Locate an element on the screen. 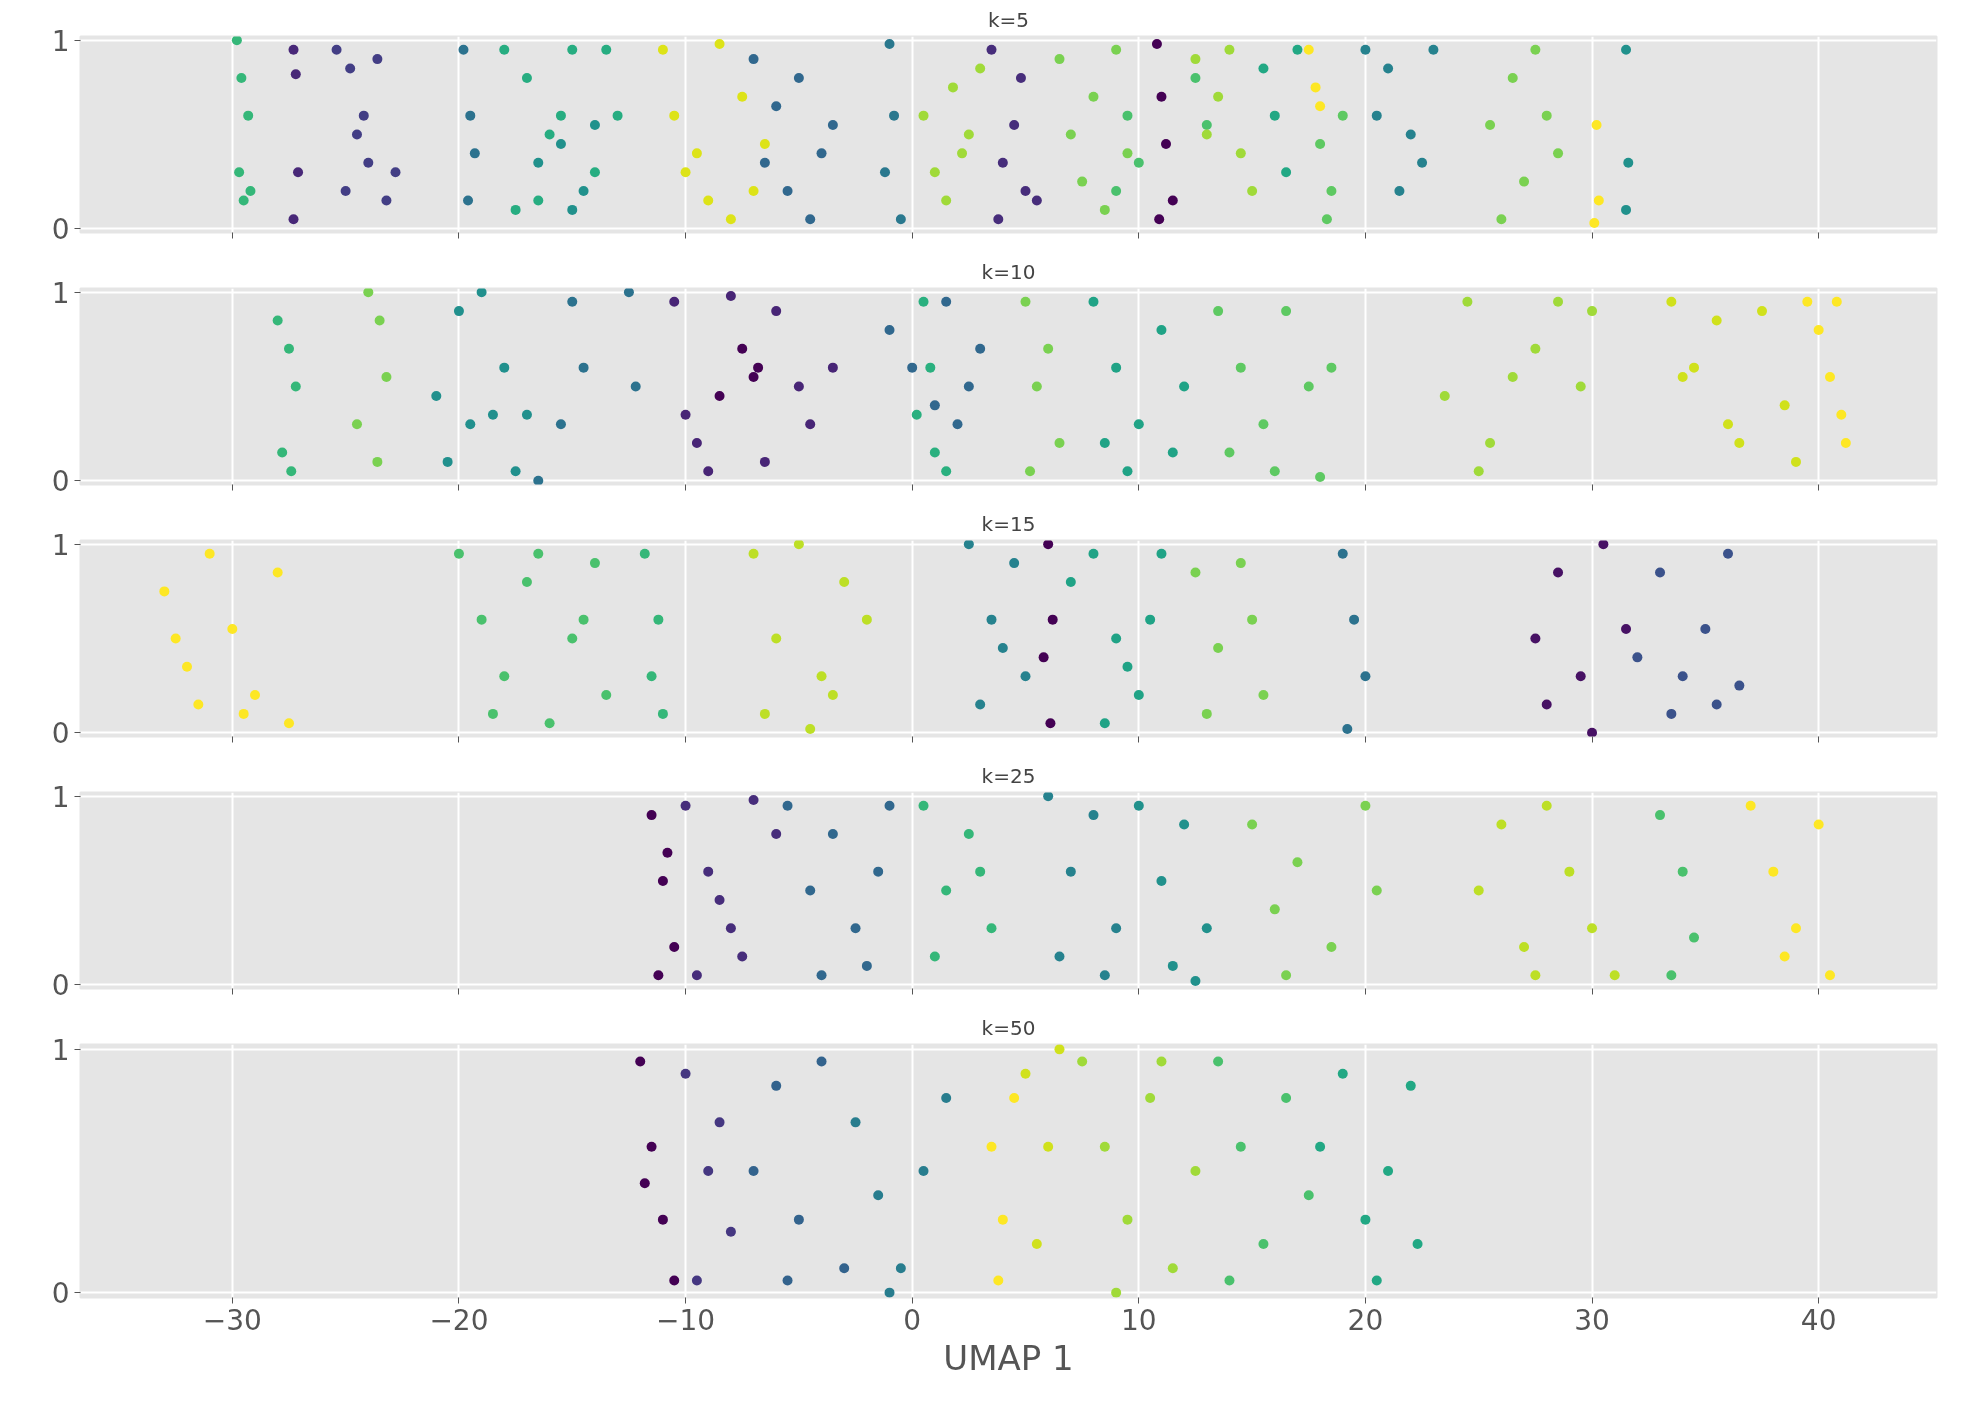 The width and height of the screenshot is (1976, 1403). chart-title: k=25 is located at coordinates (1008, 775).